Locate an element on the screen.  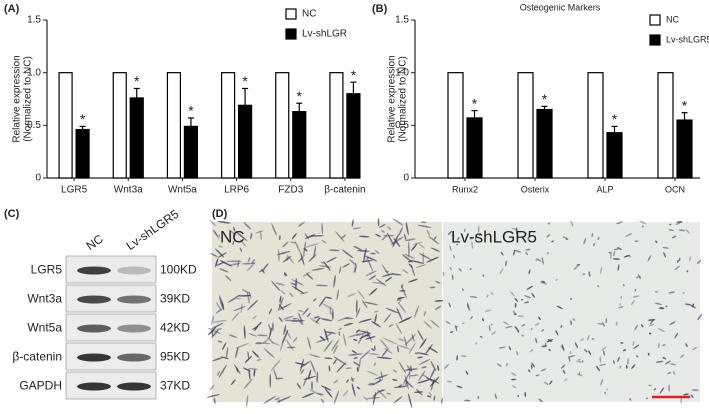
legend-swatch is located at coordinates (655, 20).